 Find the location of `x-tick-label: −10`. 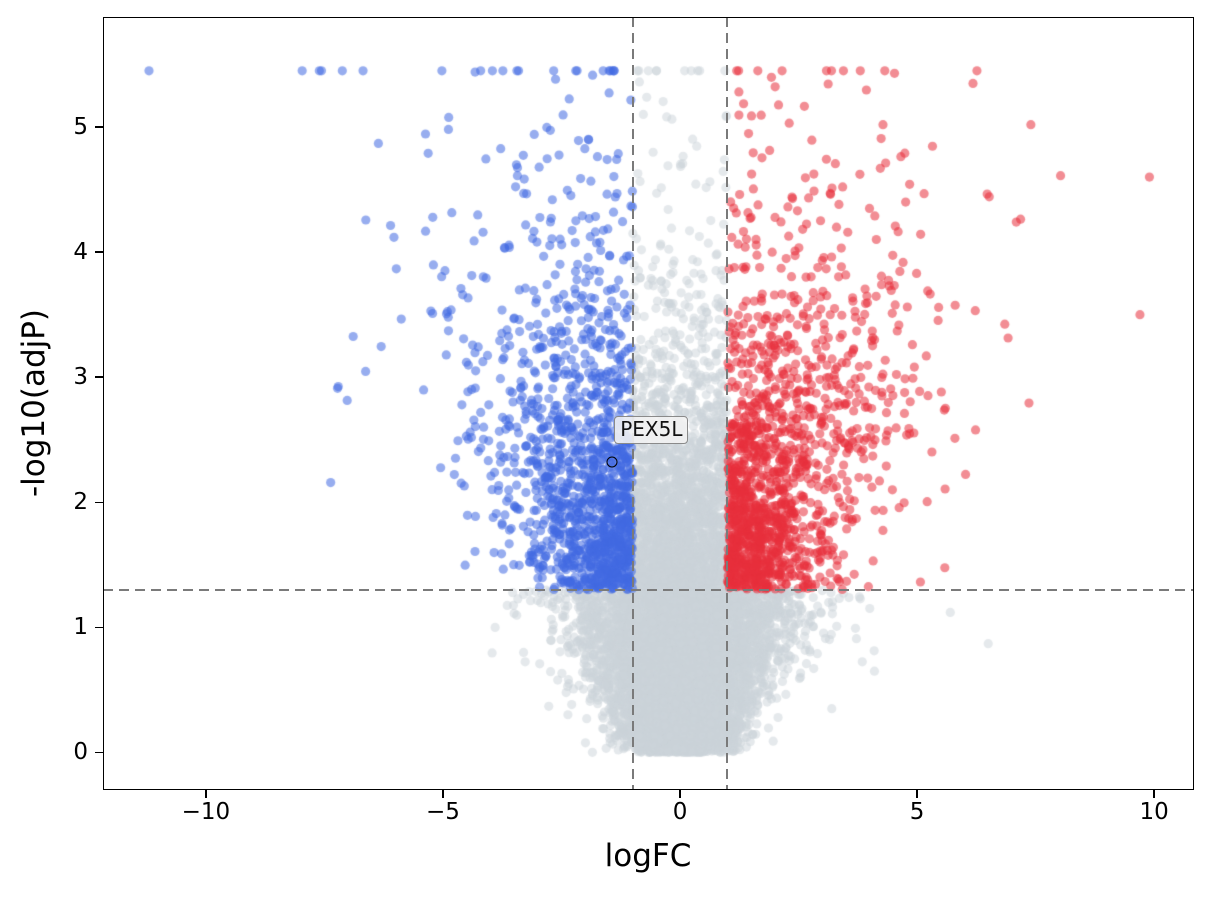

x-tick-label: −10 is located at coordinates (206, 812).